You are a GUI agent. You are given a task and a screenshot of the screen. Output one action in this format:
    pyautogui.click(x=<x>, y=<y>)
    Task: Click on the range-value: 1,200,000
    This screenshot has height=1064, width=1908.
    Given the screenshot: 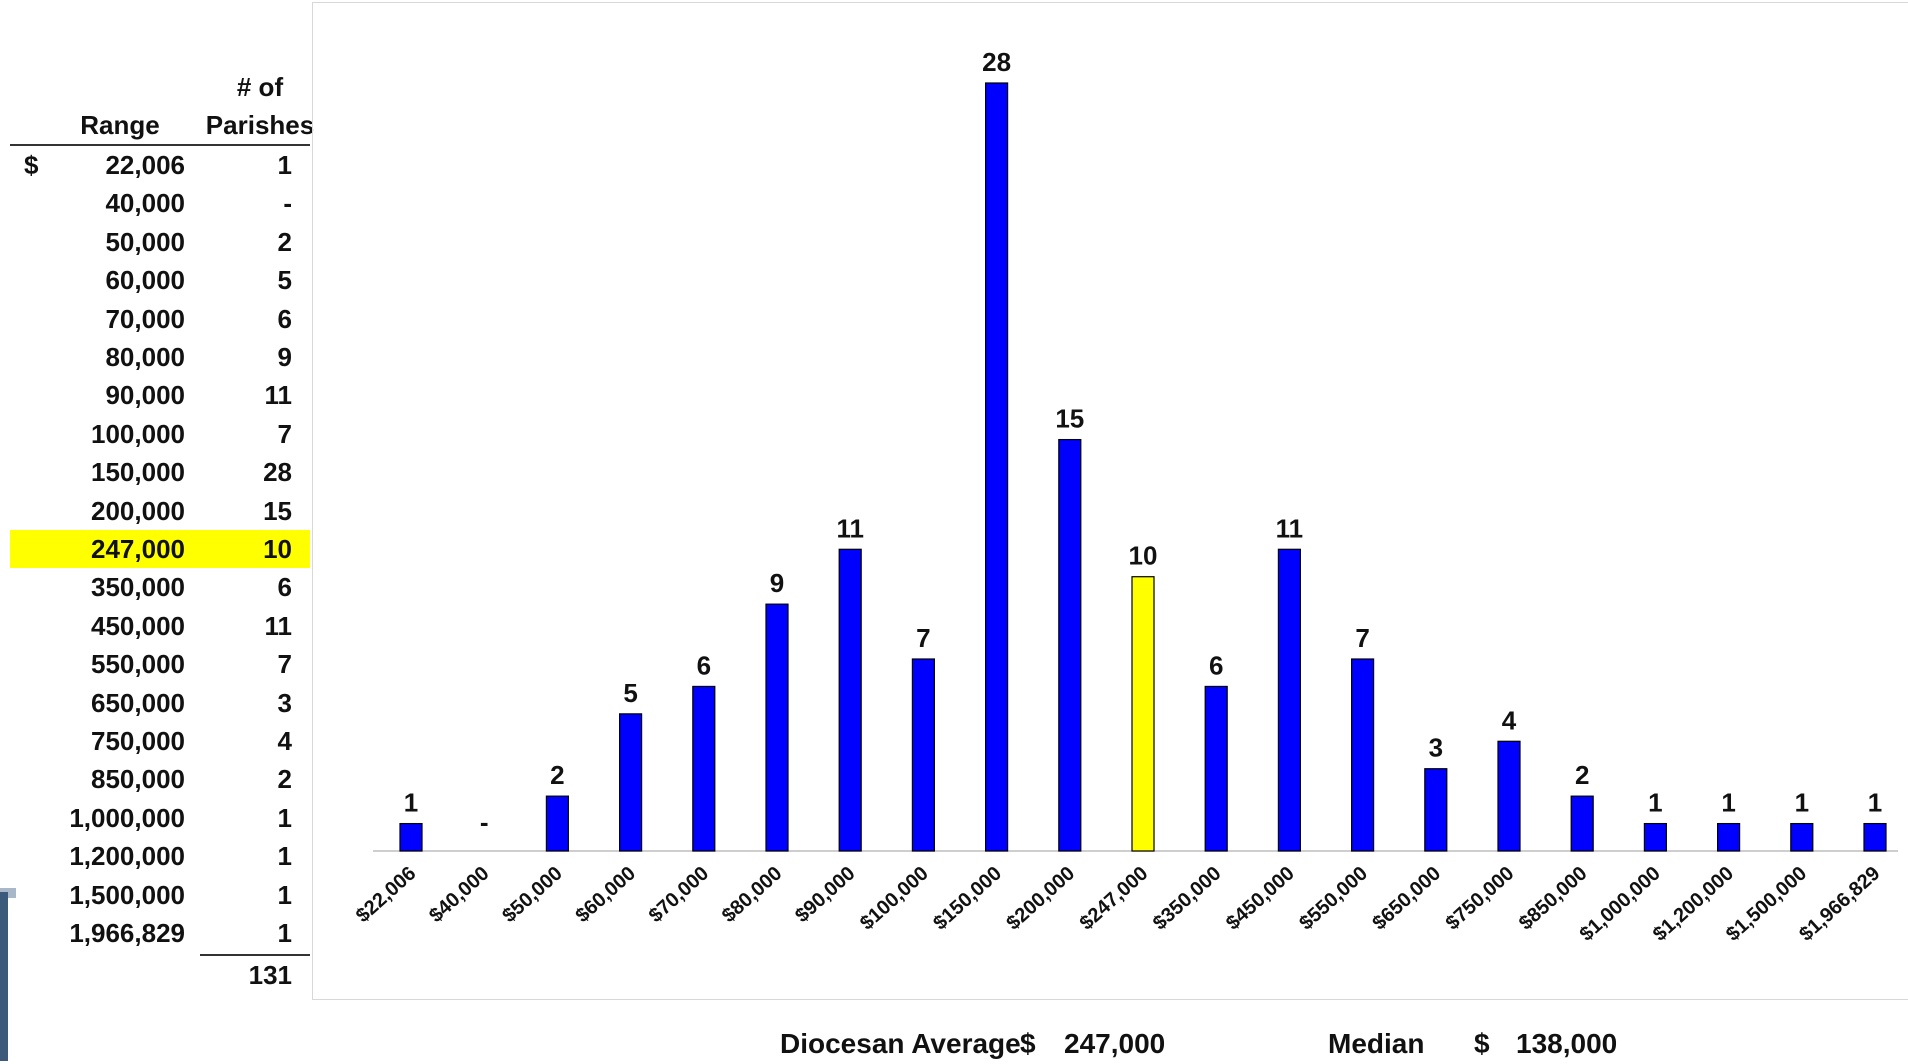 What is the action you would take?
    pyautogui.click(x=127, y=856)
    